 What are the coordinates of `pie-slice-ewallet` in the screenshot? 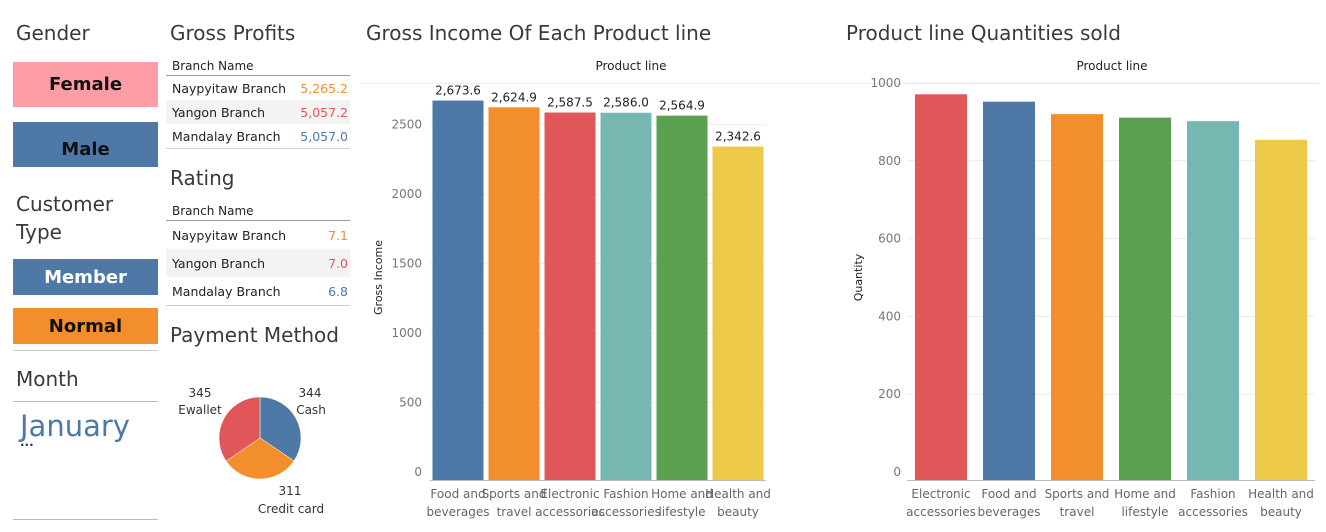 It's located at (239, 429).